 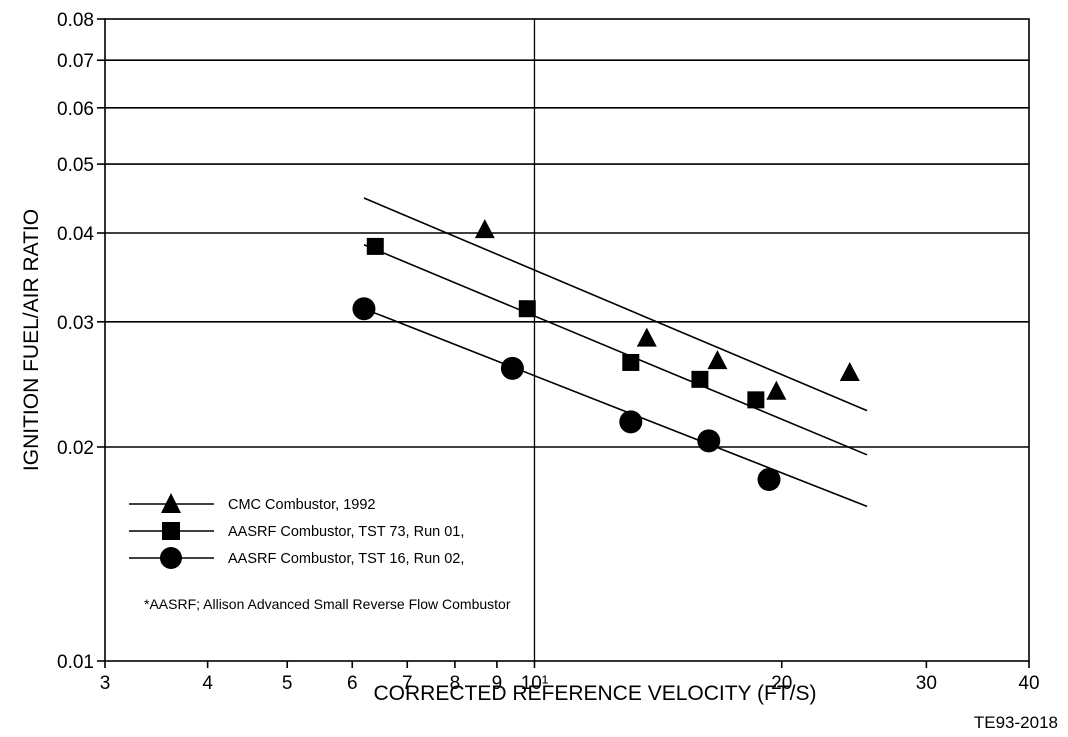 What do you see at coordinates (1028, 683) in the screenshot?
I see `x-tick-label: 40` at bounding box center [1028, 683].